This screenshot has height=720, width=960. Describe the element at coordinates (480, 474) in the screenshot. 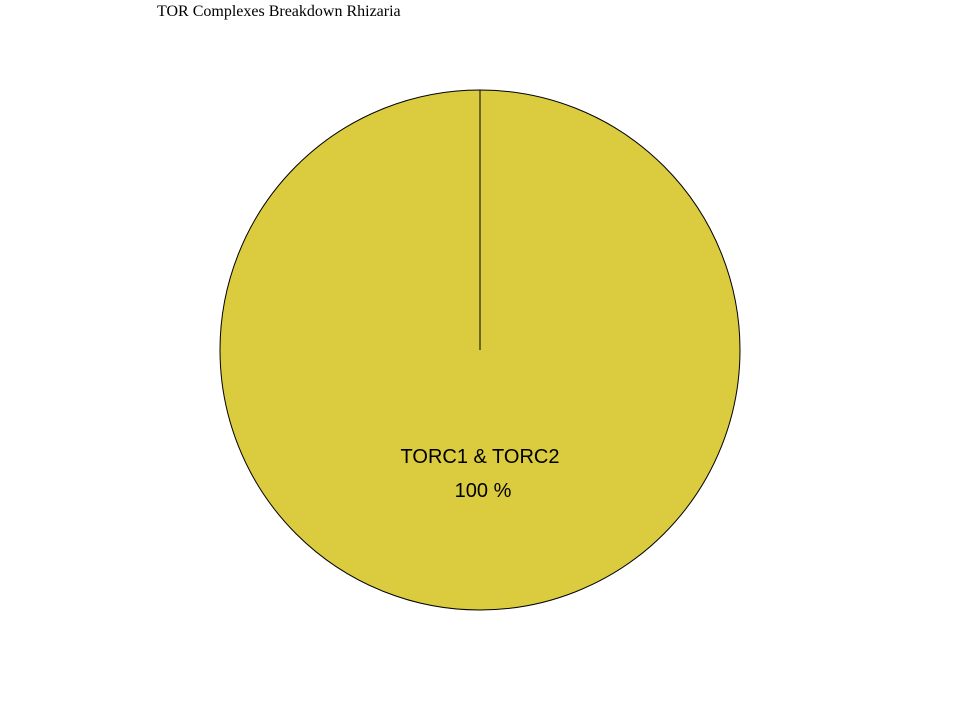

I see `pie-labels: TORC1 & TORC2 100 %` at that location.